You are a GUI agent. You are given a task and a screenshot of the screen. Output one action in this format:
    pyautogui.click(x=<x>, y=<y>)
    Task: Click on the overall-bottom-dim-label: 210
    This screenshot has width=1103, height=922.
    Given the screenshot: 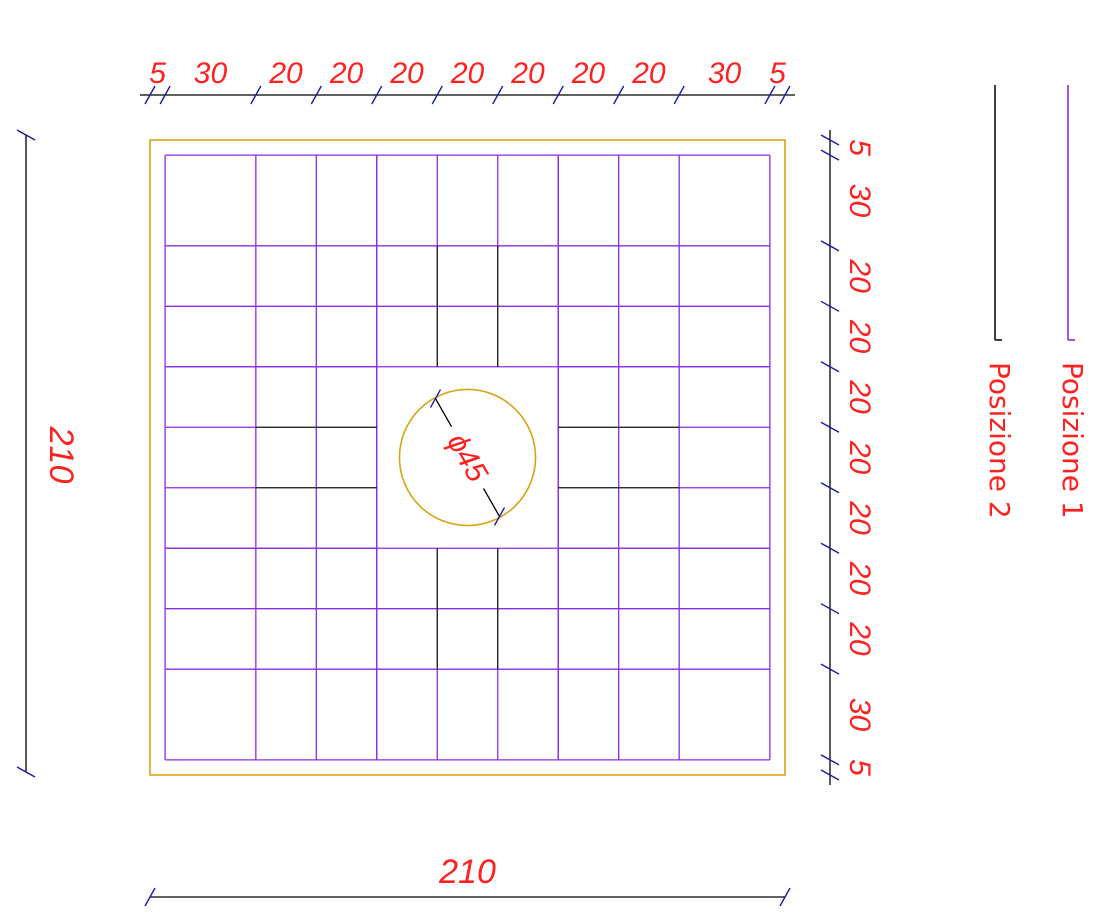 What is the action you would take?
    pyautogui.click(x=467, y=872)
    